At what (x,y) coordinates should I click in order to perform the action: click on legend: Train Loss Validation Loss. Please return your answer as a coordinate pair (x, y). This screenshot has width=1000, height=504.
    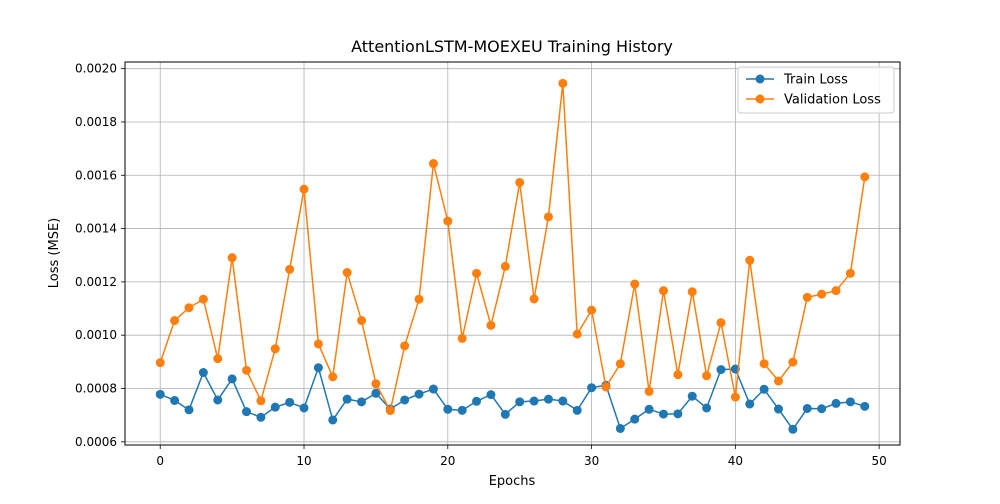
    Looking at the image, I should click on (816, 90).